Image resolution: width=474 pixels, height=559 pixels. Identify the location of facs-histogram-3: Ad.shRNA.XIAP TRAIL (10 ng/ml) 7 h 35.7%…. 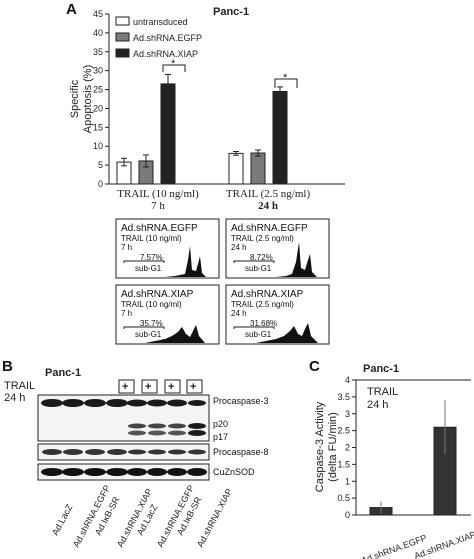
(167, 314).